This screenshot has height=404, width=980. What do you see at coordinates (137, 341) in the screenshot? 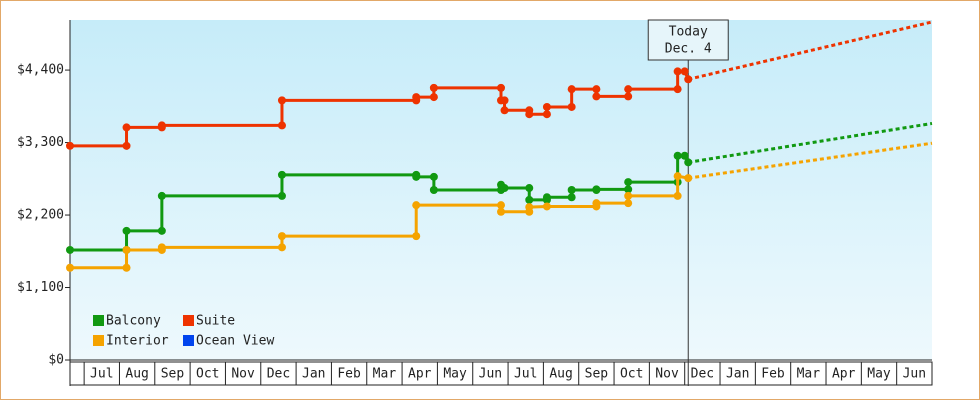
I see `legend-label: Interior` at bounding box center [137, 341].